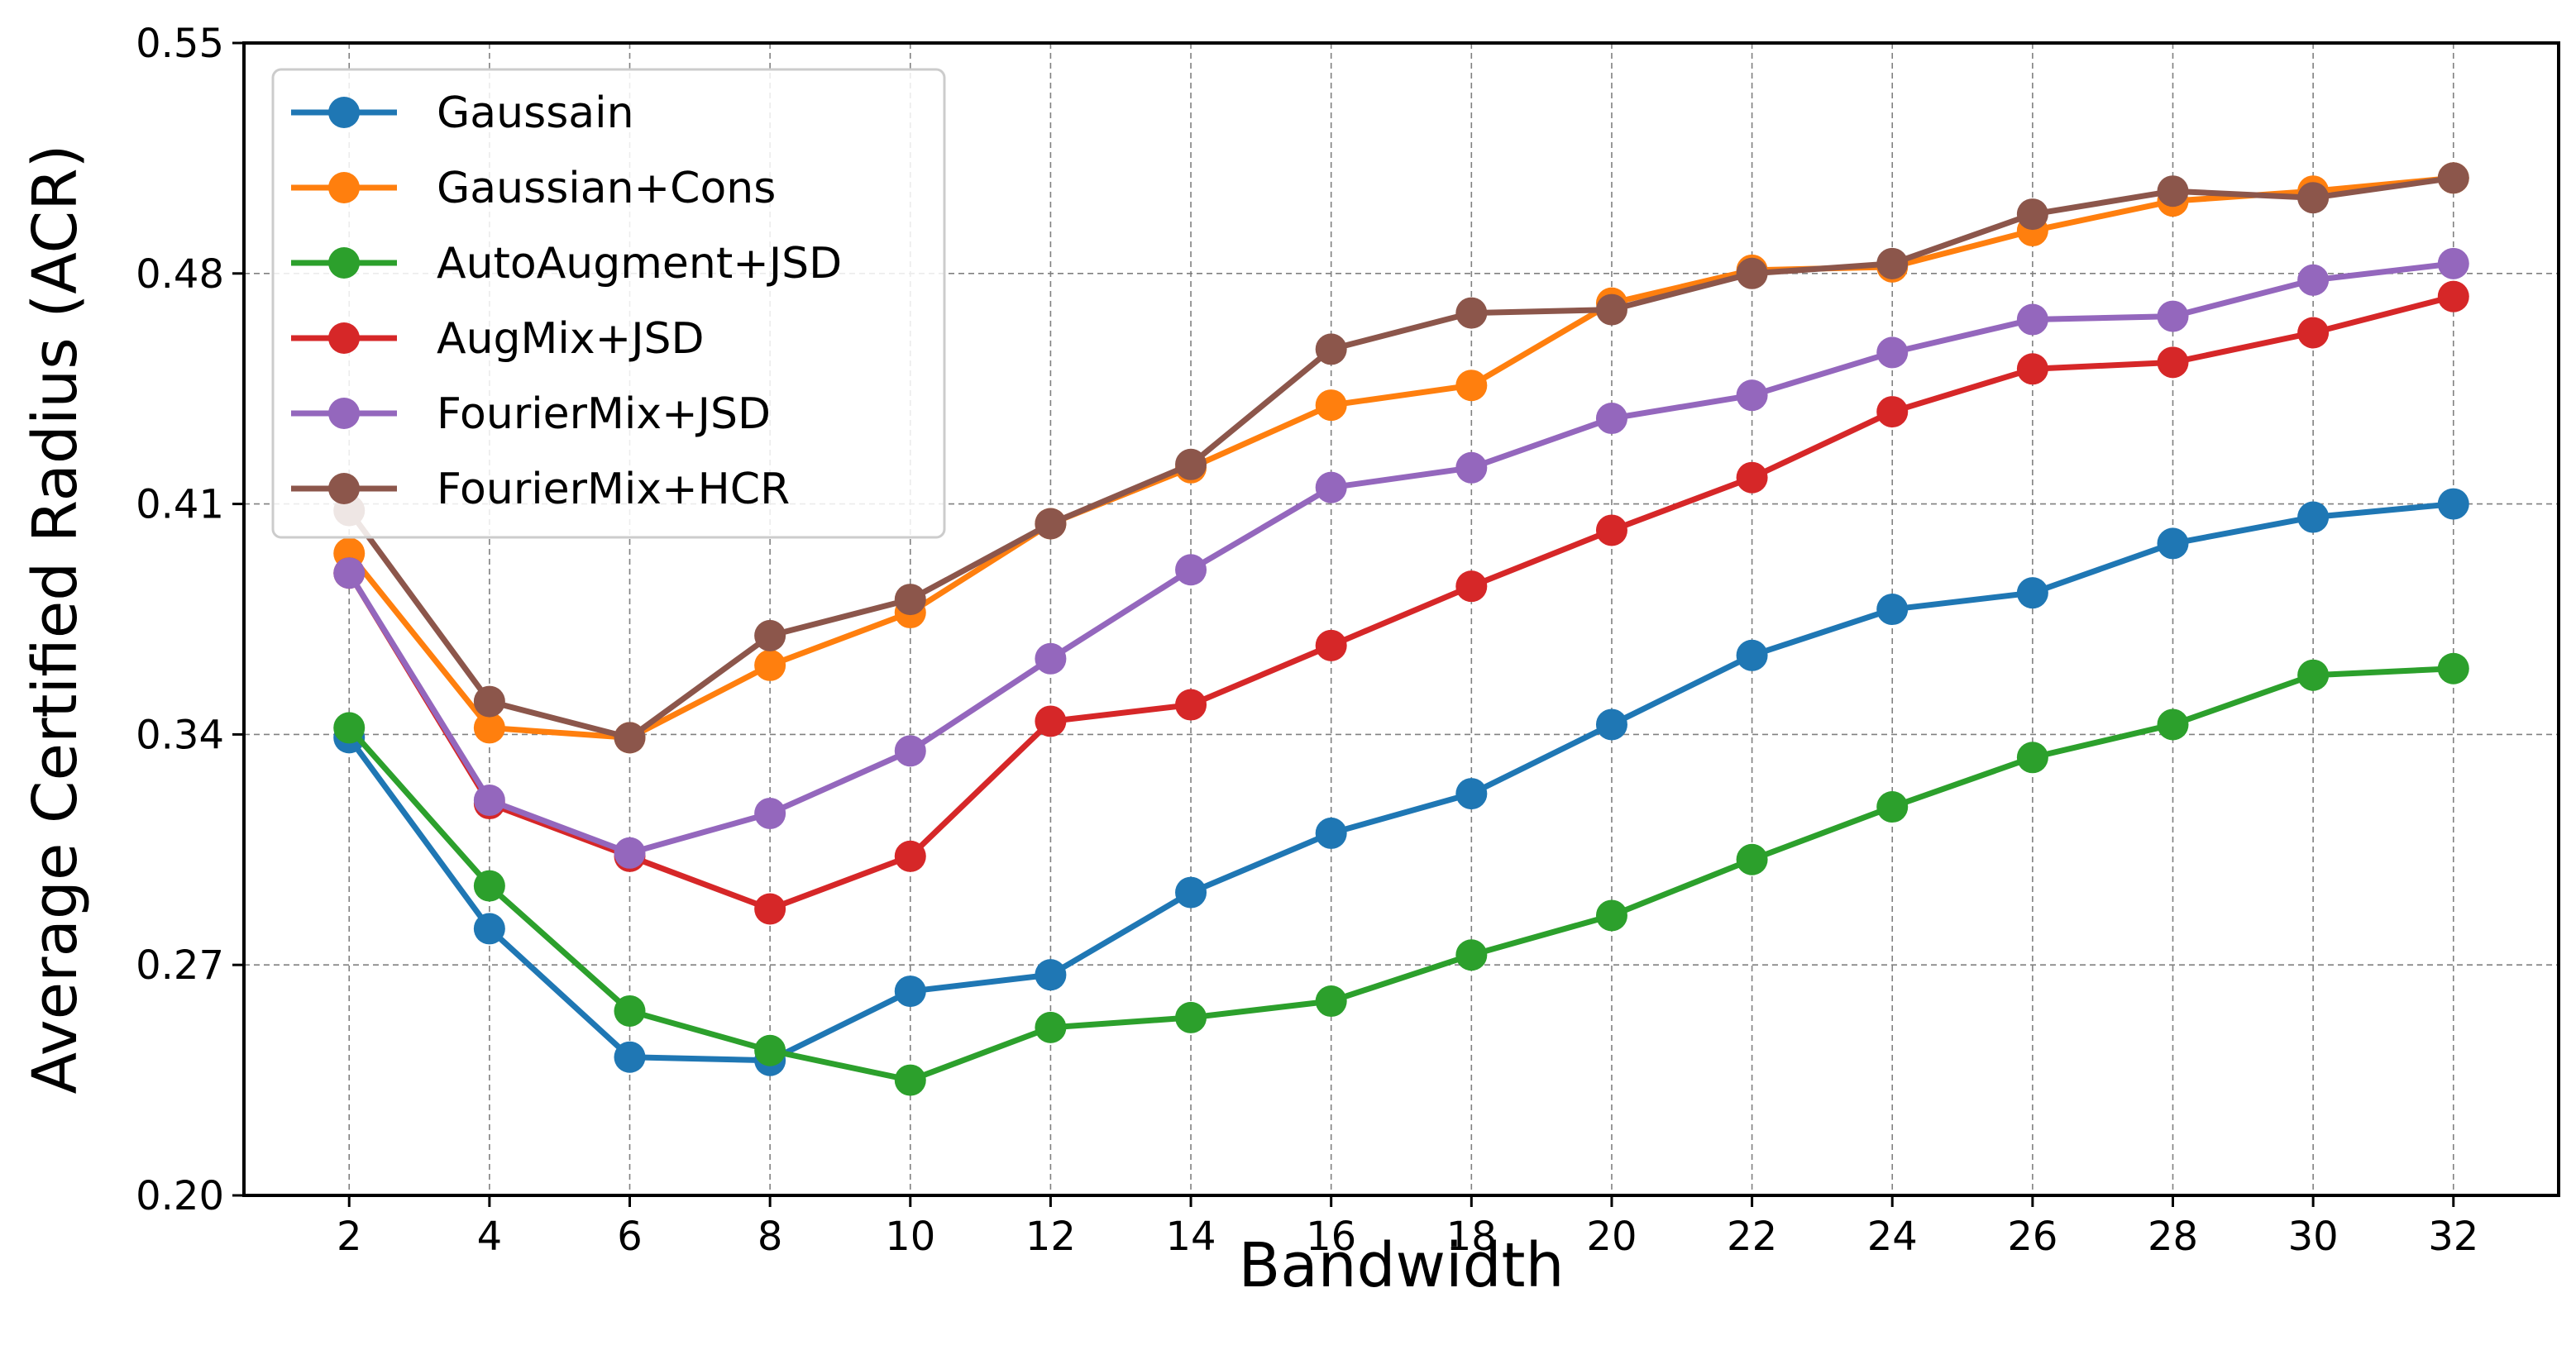  Describe the element at coordinates (604, 414) in the screenshot. I see `legend-label: FourierMix+JSD` at that location.